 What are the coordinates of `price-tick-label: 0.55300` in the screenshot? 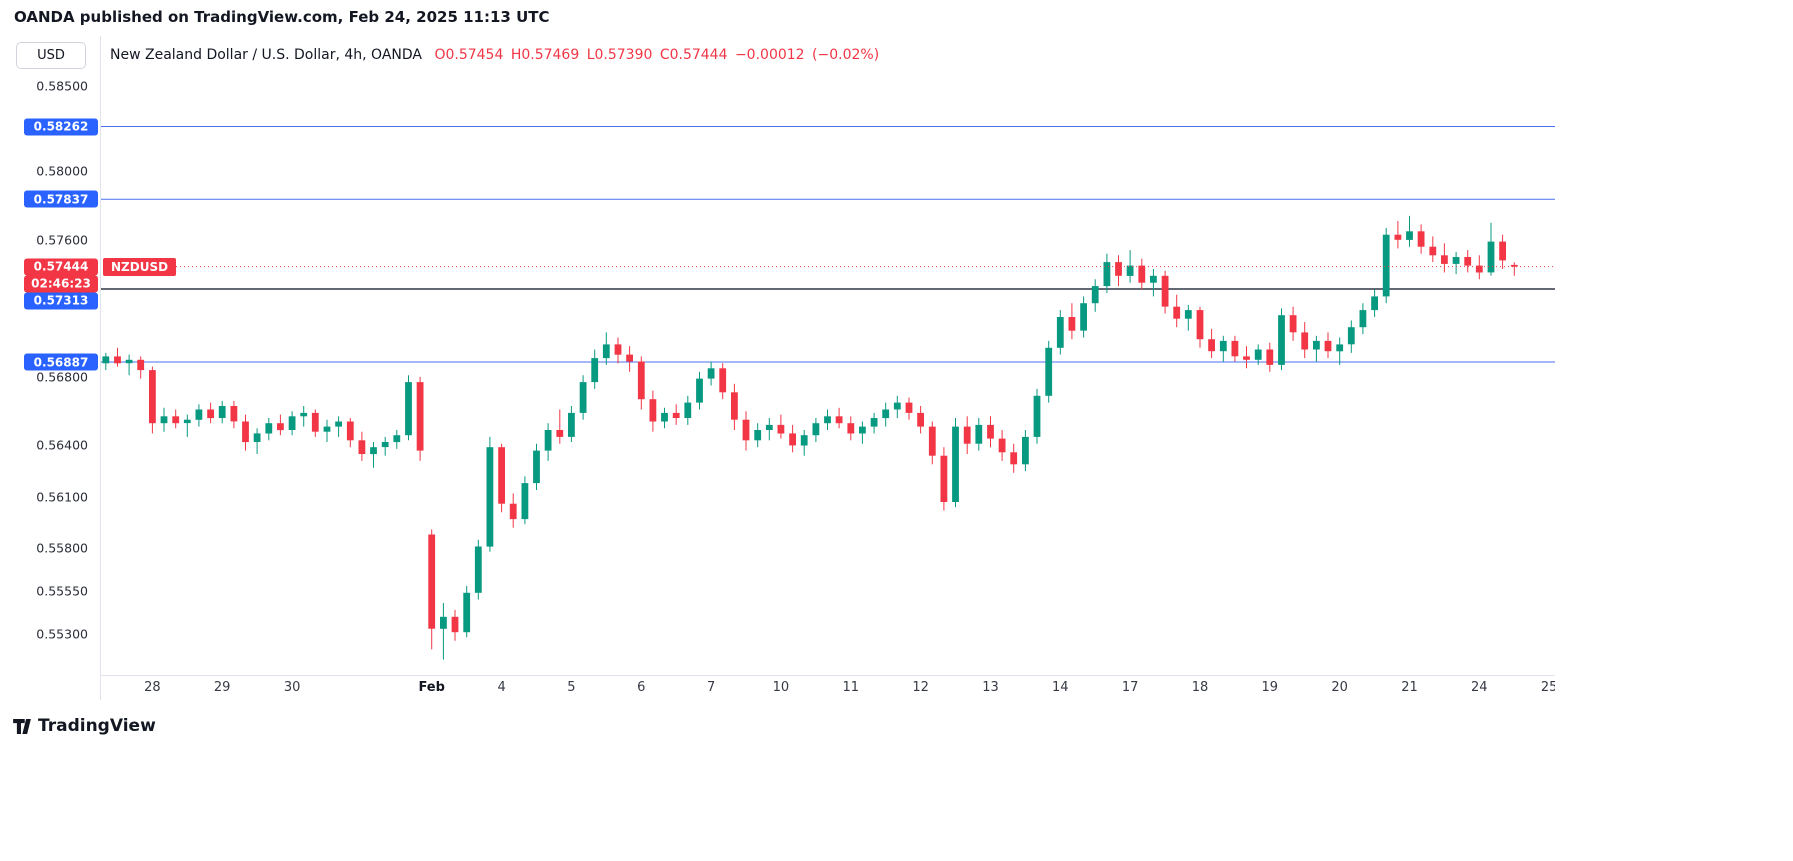 It's located at (62, 634).